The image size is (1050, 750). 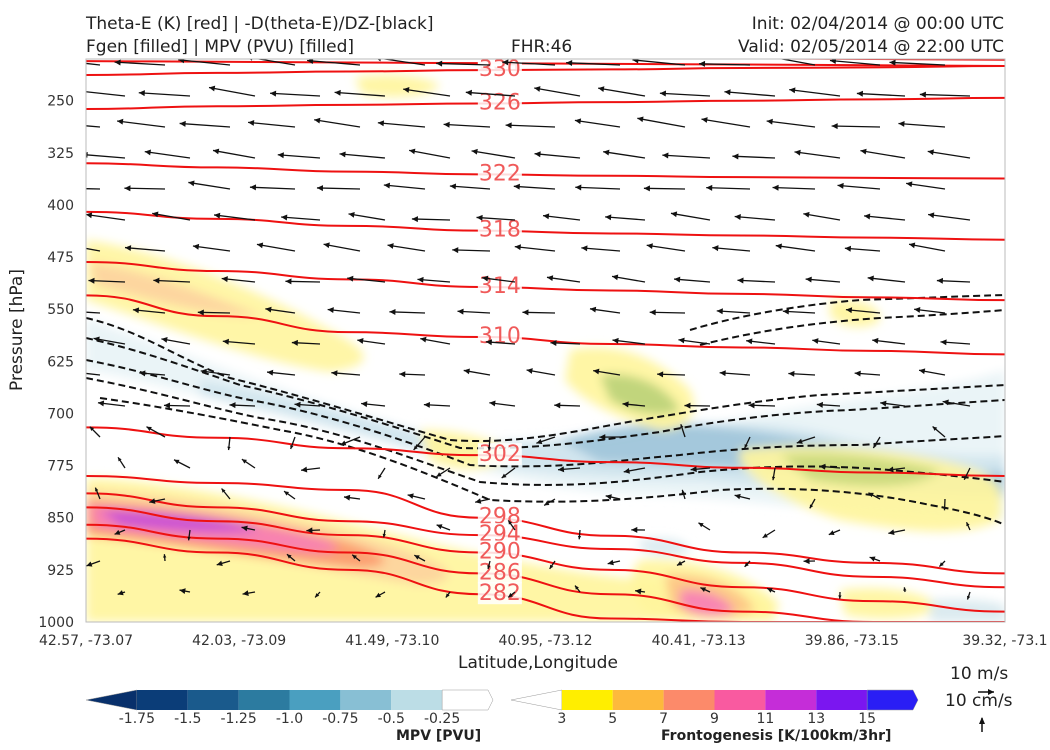 I want to click on theta-e-label: 286, so click(x=500, y=572).